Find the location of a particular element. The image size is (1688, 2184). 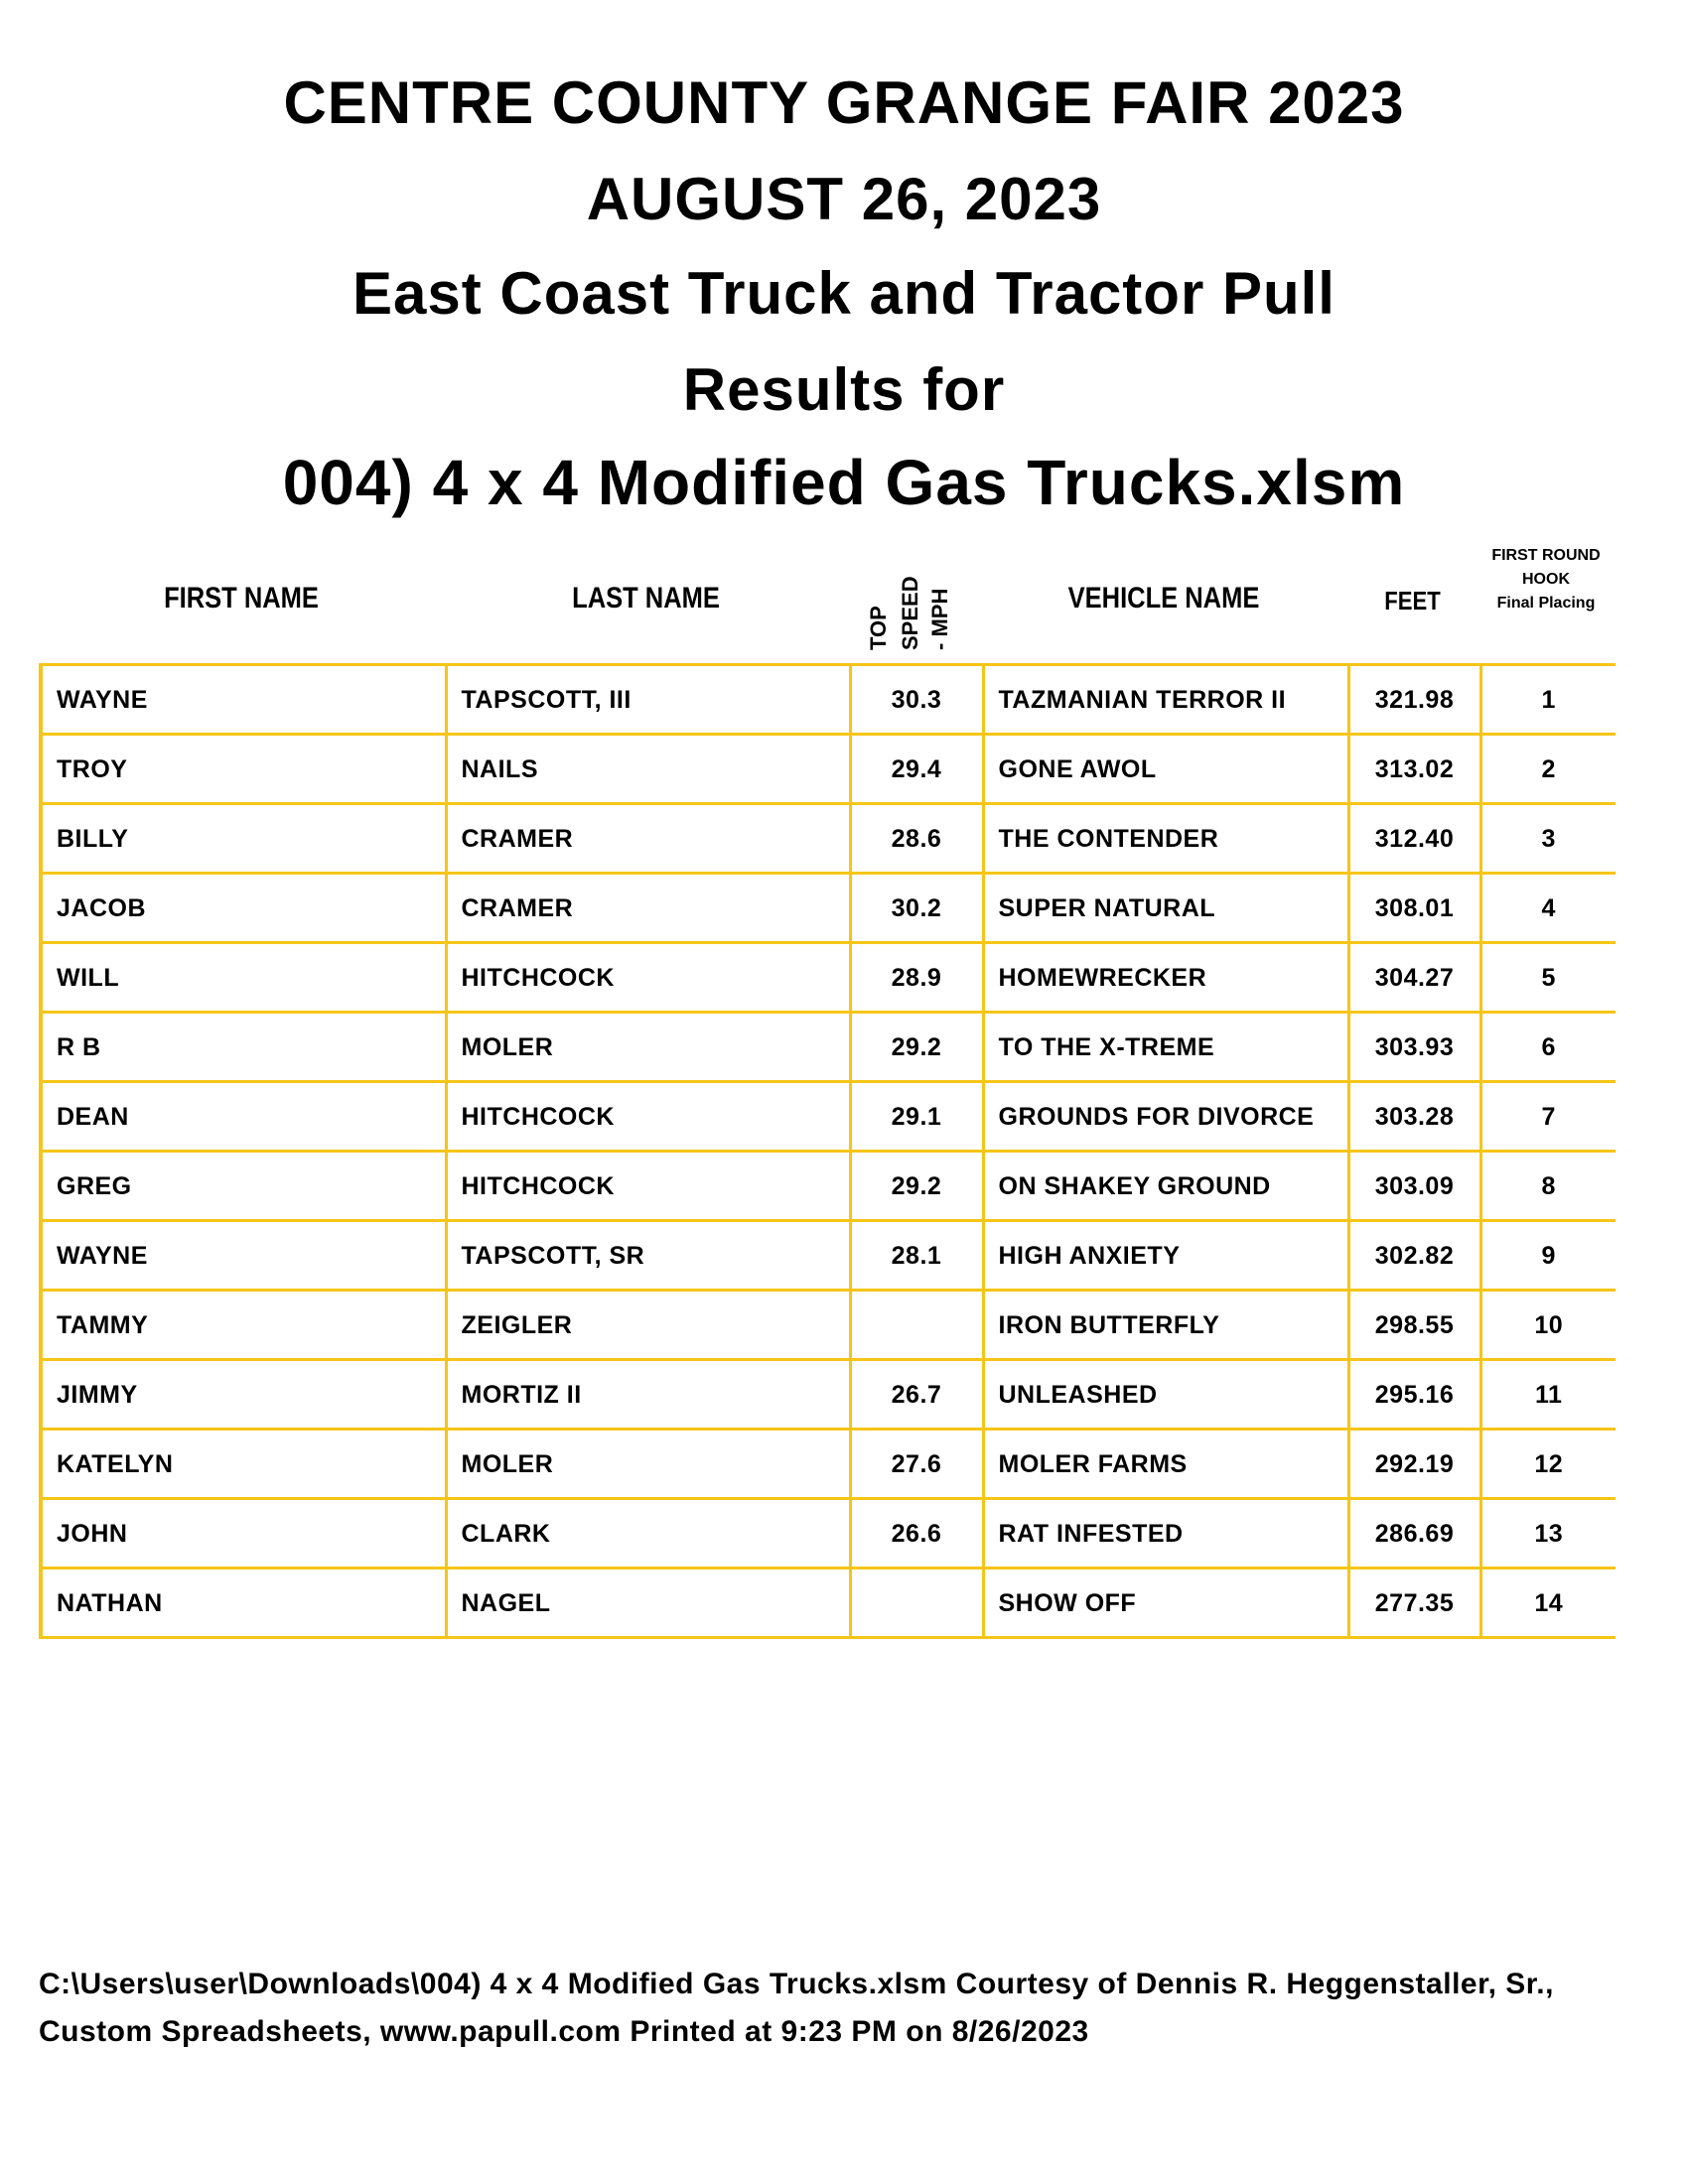

placing-cell: 13 is located at coordinates (1547, 1533).